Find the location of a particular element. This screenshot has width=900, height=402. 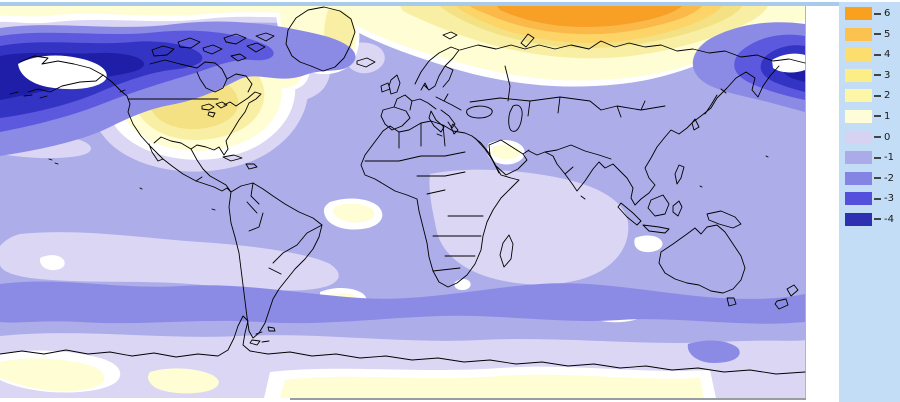

legend-entry: -4 is located at coordinates (869, 219).